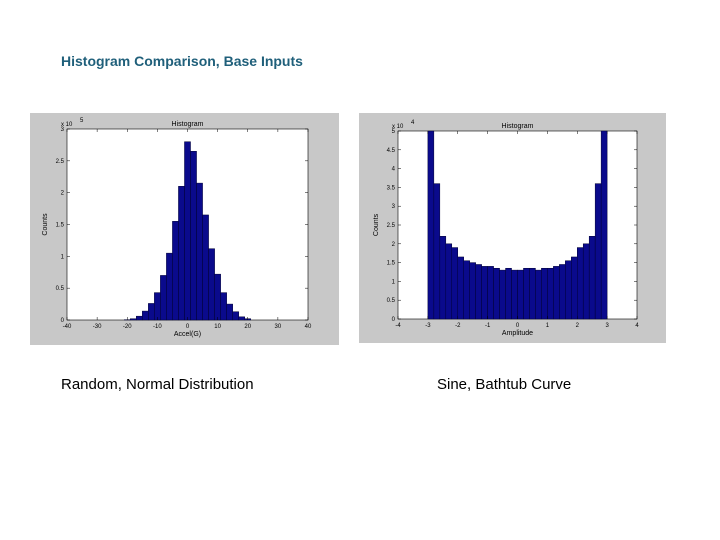  I want to click on x-tick-label: 40, so click(308, 327).